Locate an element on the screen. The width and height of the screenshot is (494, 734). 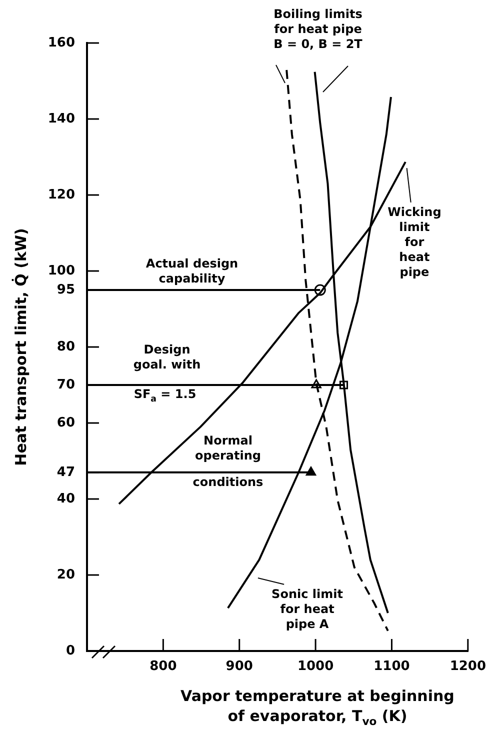
y-tick-label: 70 is located at coordinates (65, 384).